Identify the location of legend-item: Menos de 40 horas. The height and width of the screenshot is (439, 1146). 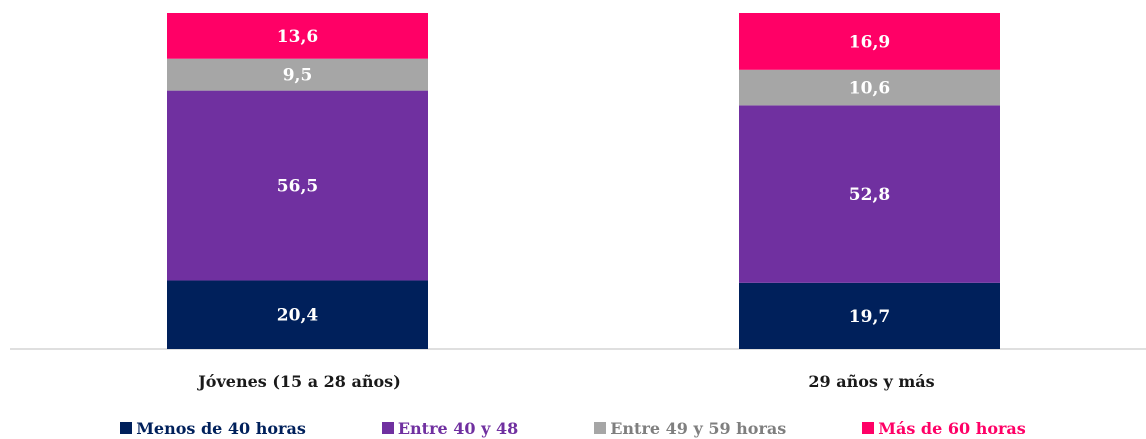
(213, 428).